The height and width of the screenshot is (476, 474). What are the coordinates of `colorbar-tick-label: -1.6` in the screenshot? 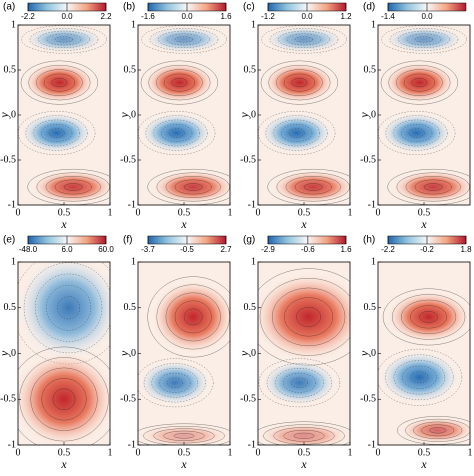 It's located at (148, 16).